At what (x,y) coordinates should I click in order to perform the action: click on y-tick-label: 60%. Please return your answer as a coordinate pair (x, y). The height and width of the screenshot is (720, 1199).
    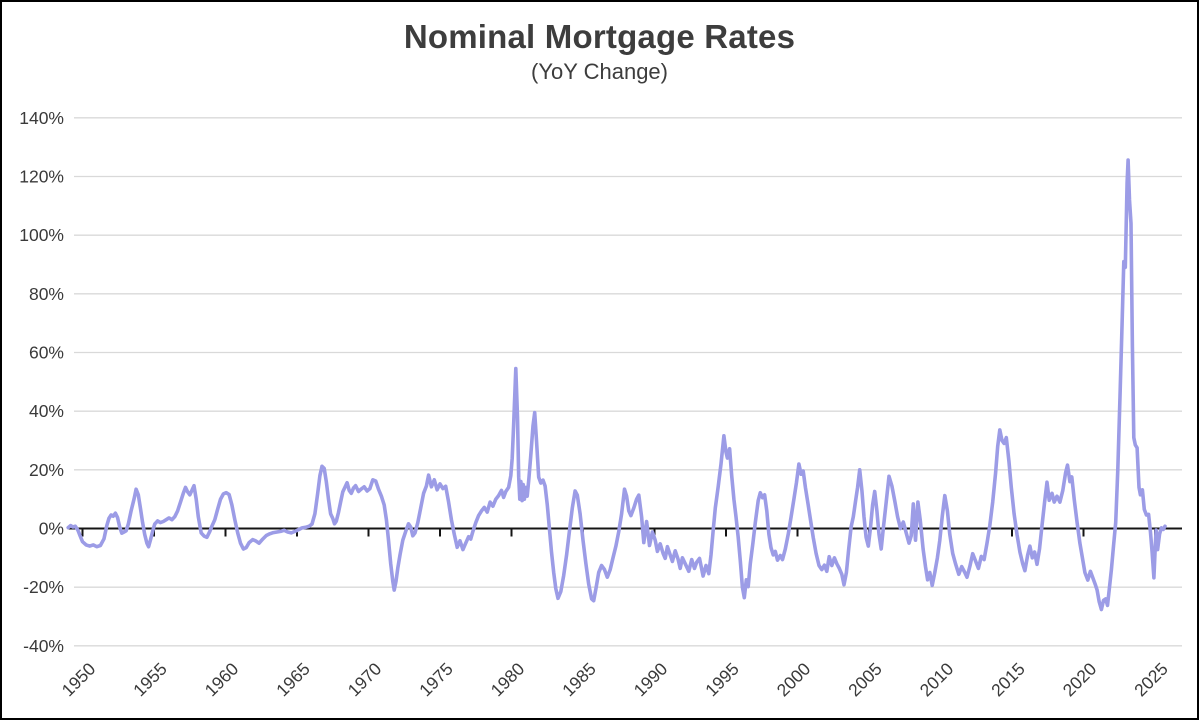
    Looking at the image, I should click on (46, 353).